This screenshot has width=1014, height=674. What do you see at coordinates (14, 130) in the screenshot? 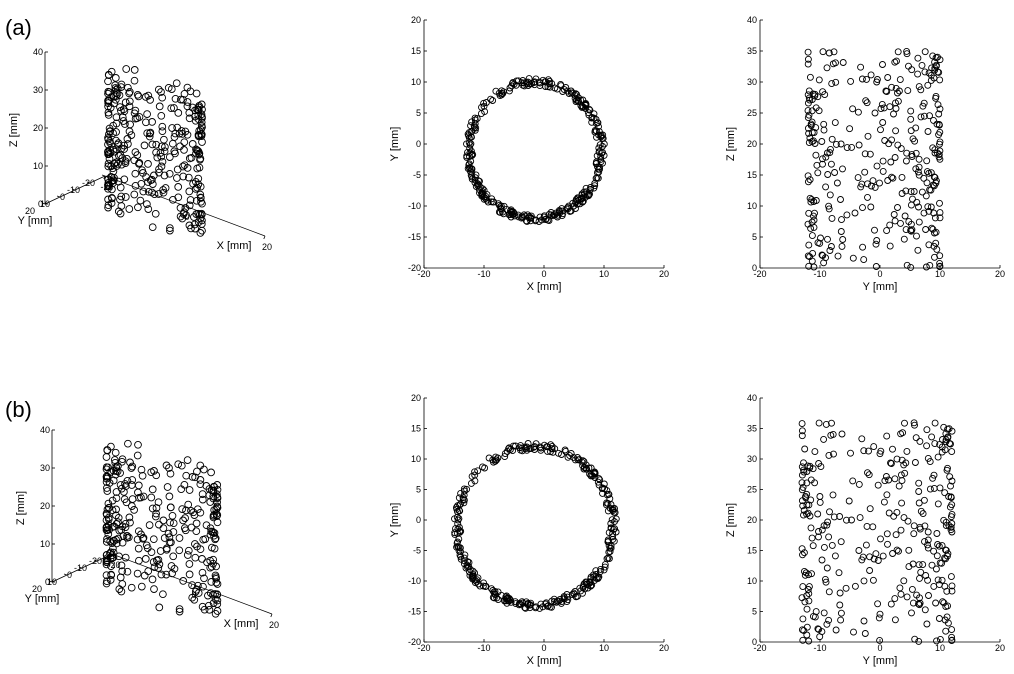
I see `z-axis-label: Z [mm]` at bounding box center [14, 130].